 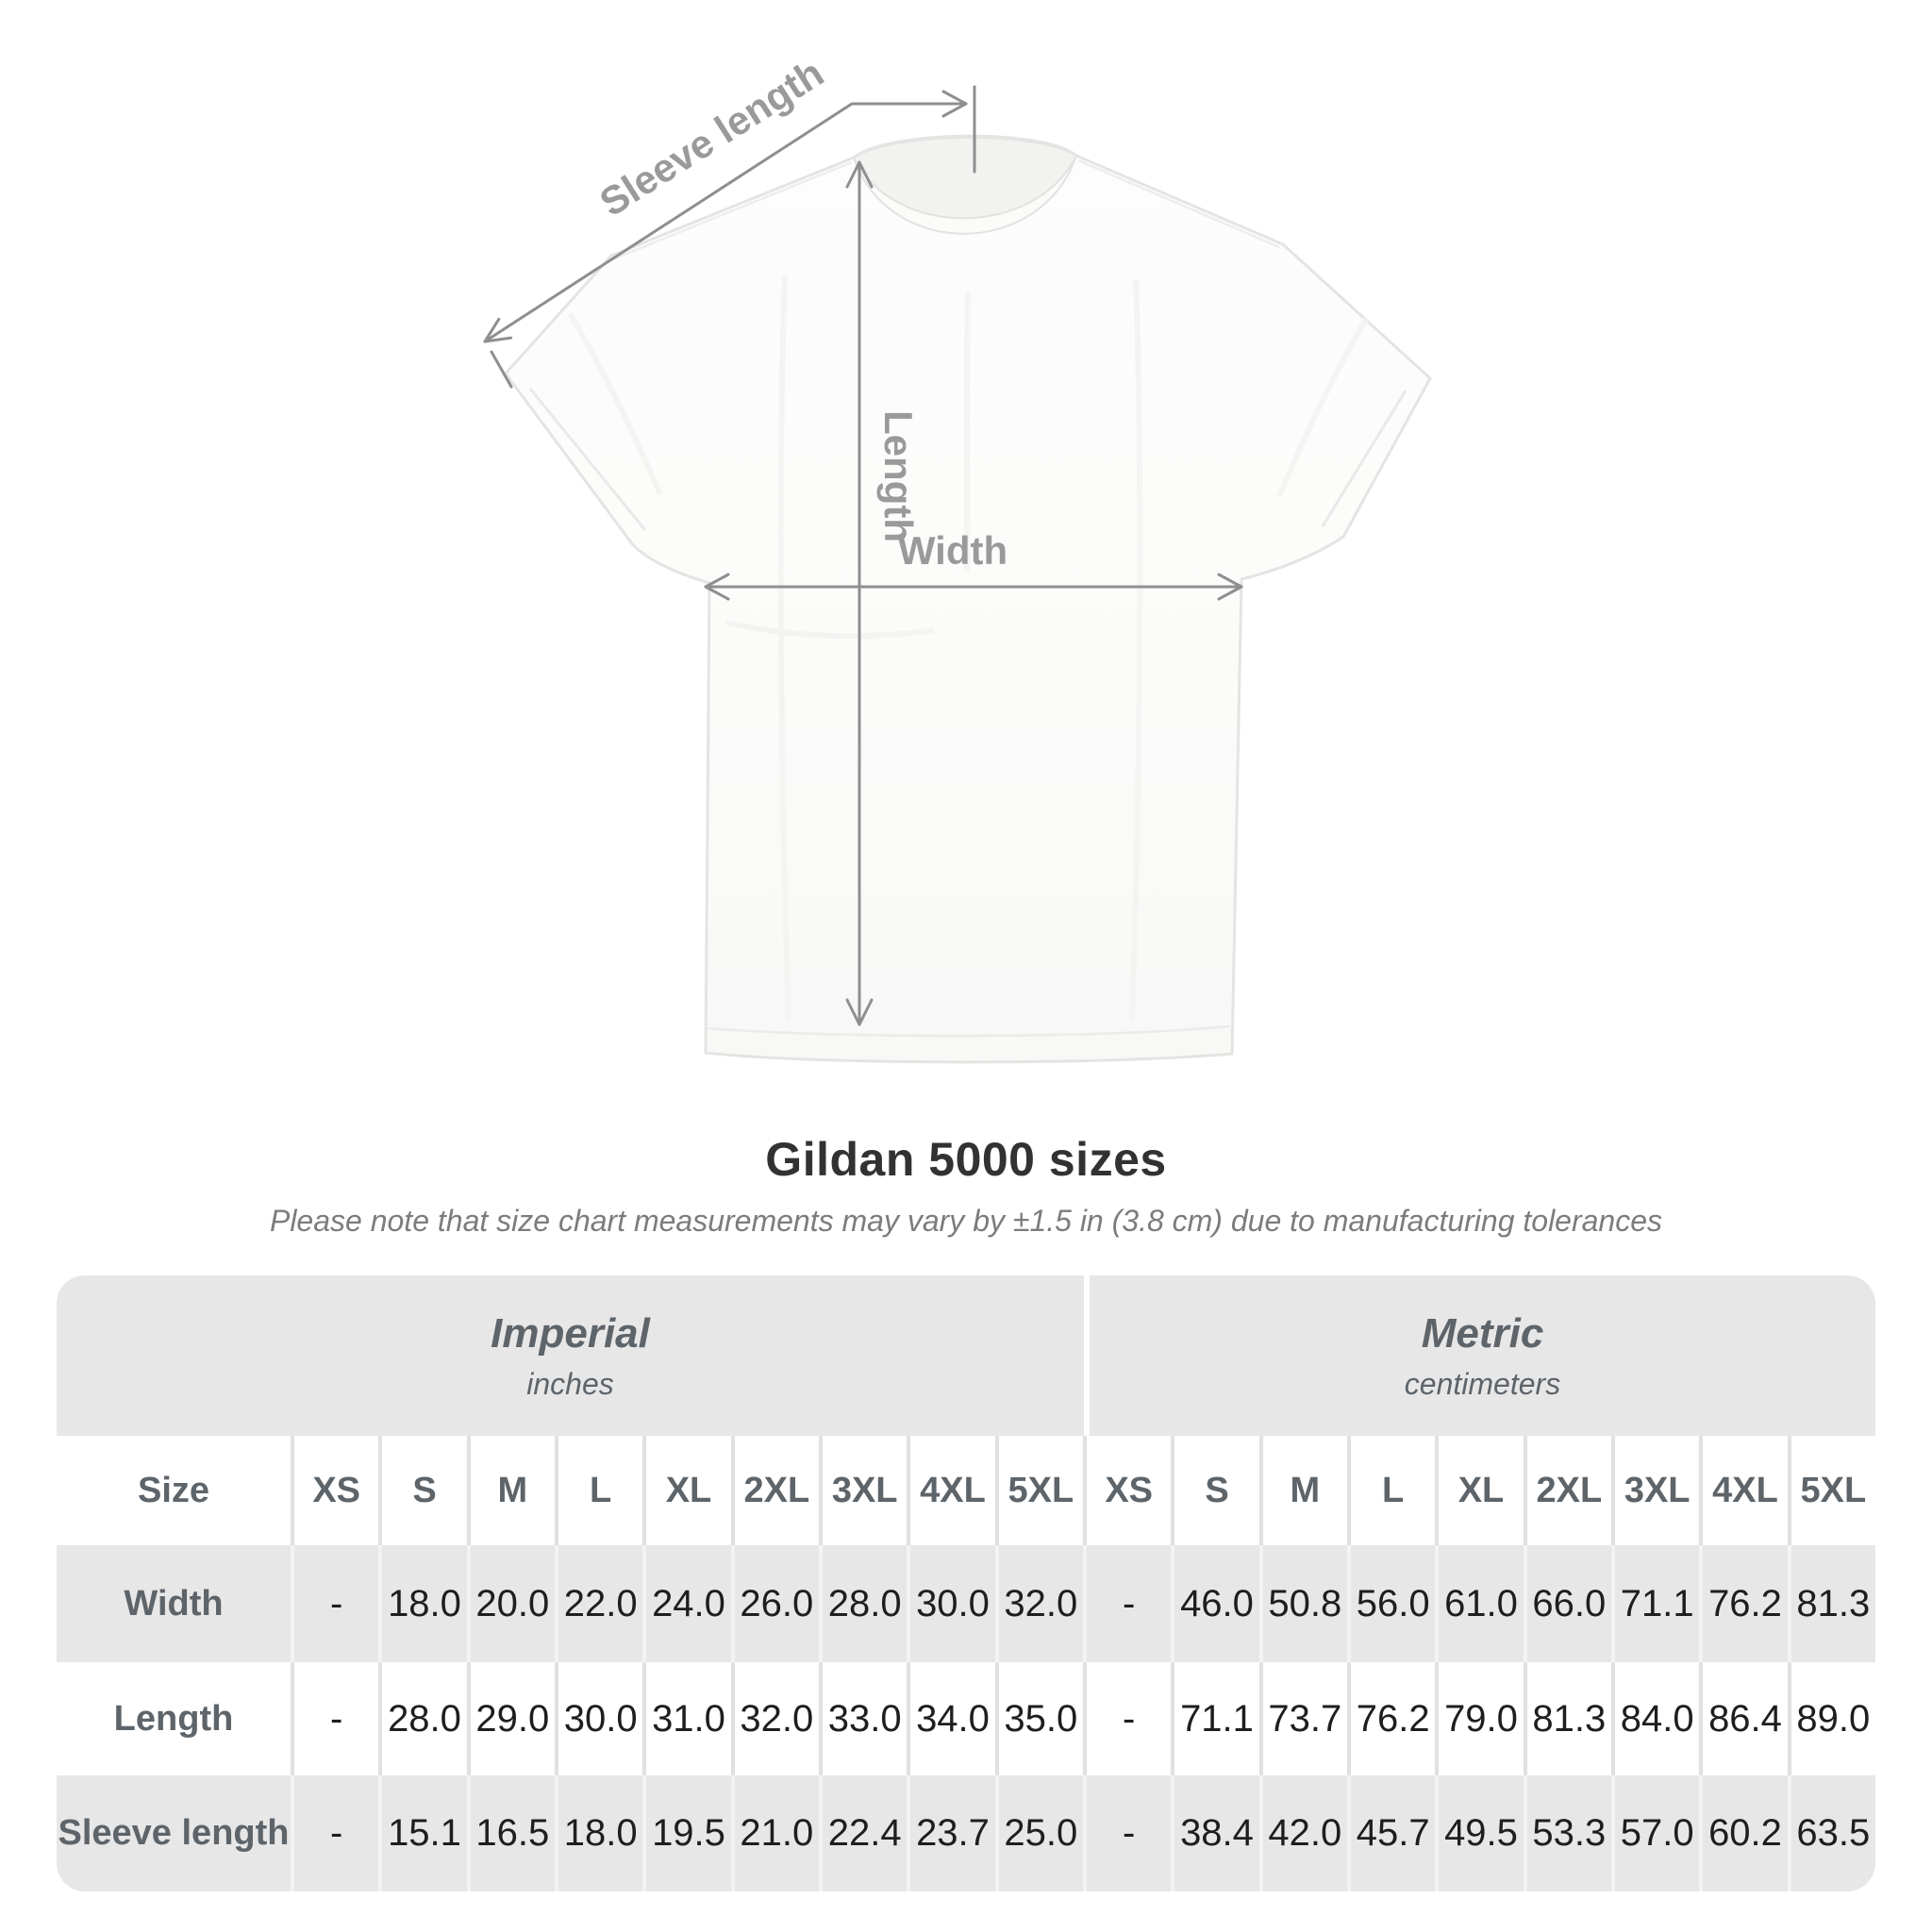 What do you see at coordinates (1831, 1833) in the screenshot?
I see `sleeve-length-metric-value: 63.5` at bounding box center [1831, 1833].